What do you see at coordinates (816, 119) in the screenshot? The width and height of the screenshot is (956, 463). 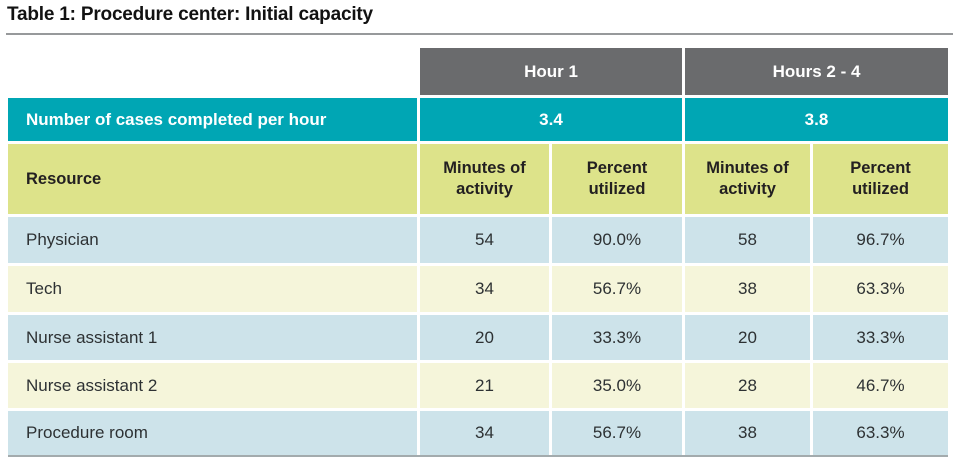 I see `cases-value-hours2-4: 3.8` at bounding box center [816, 119].